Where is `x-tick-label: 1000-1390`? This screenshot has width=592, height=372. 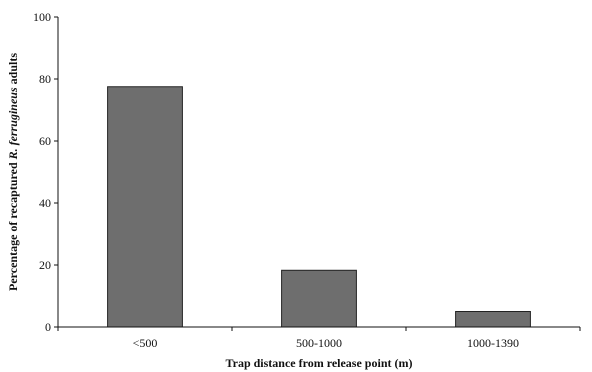
x-tick-label: 1000-1390 is located at coordinates (493, 343).